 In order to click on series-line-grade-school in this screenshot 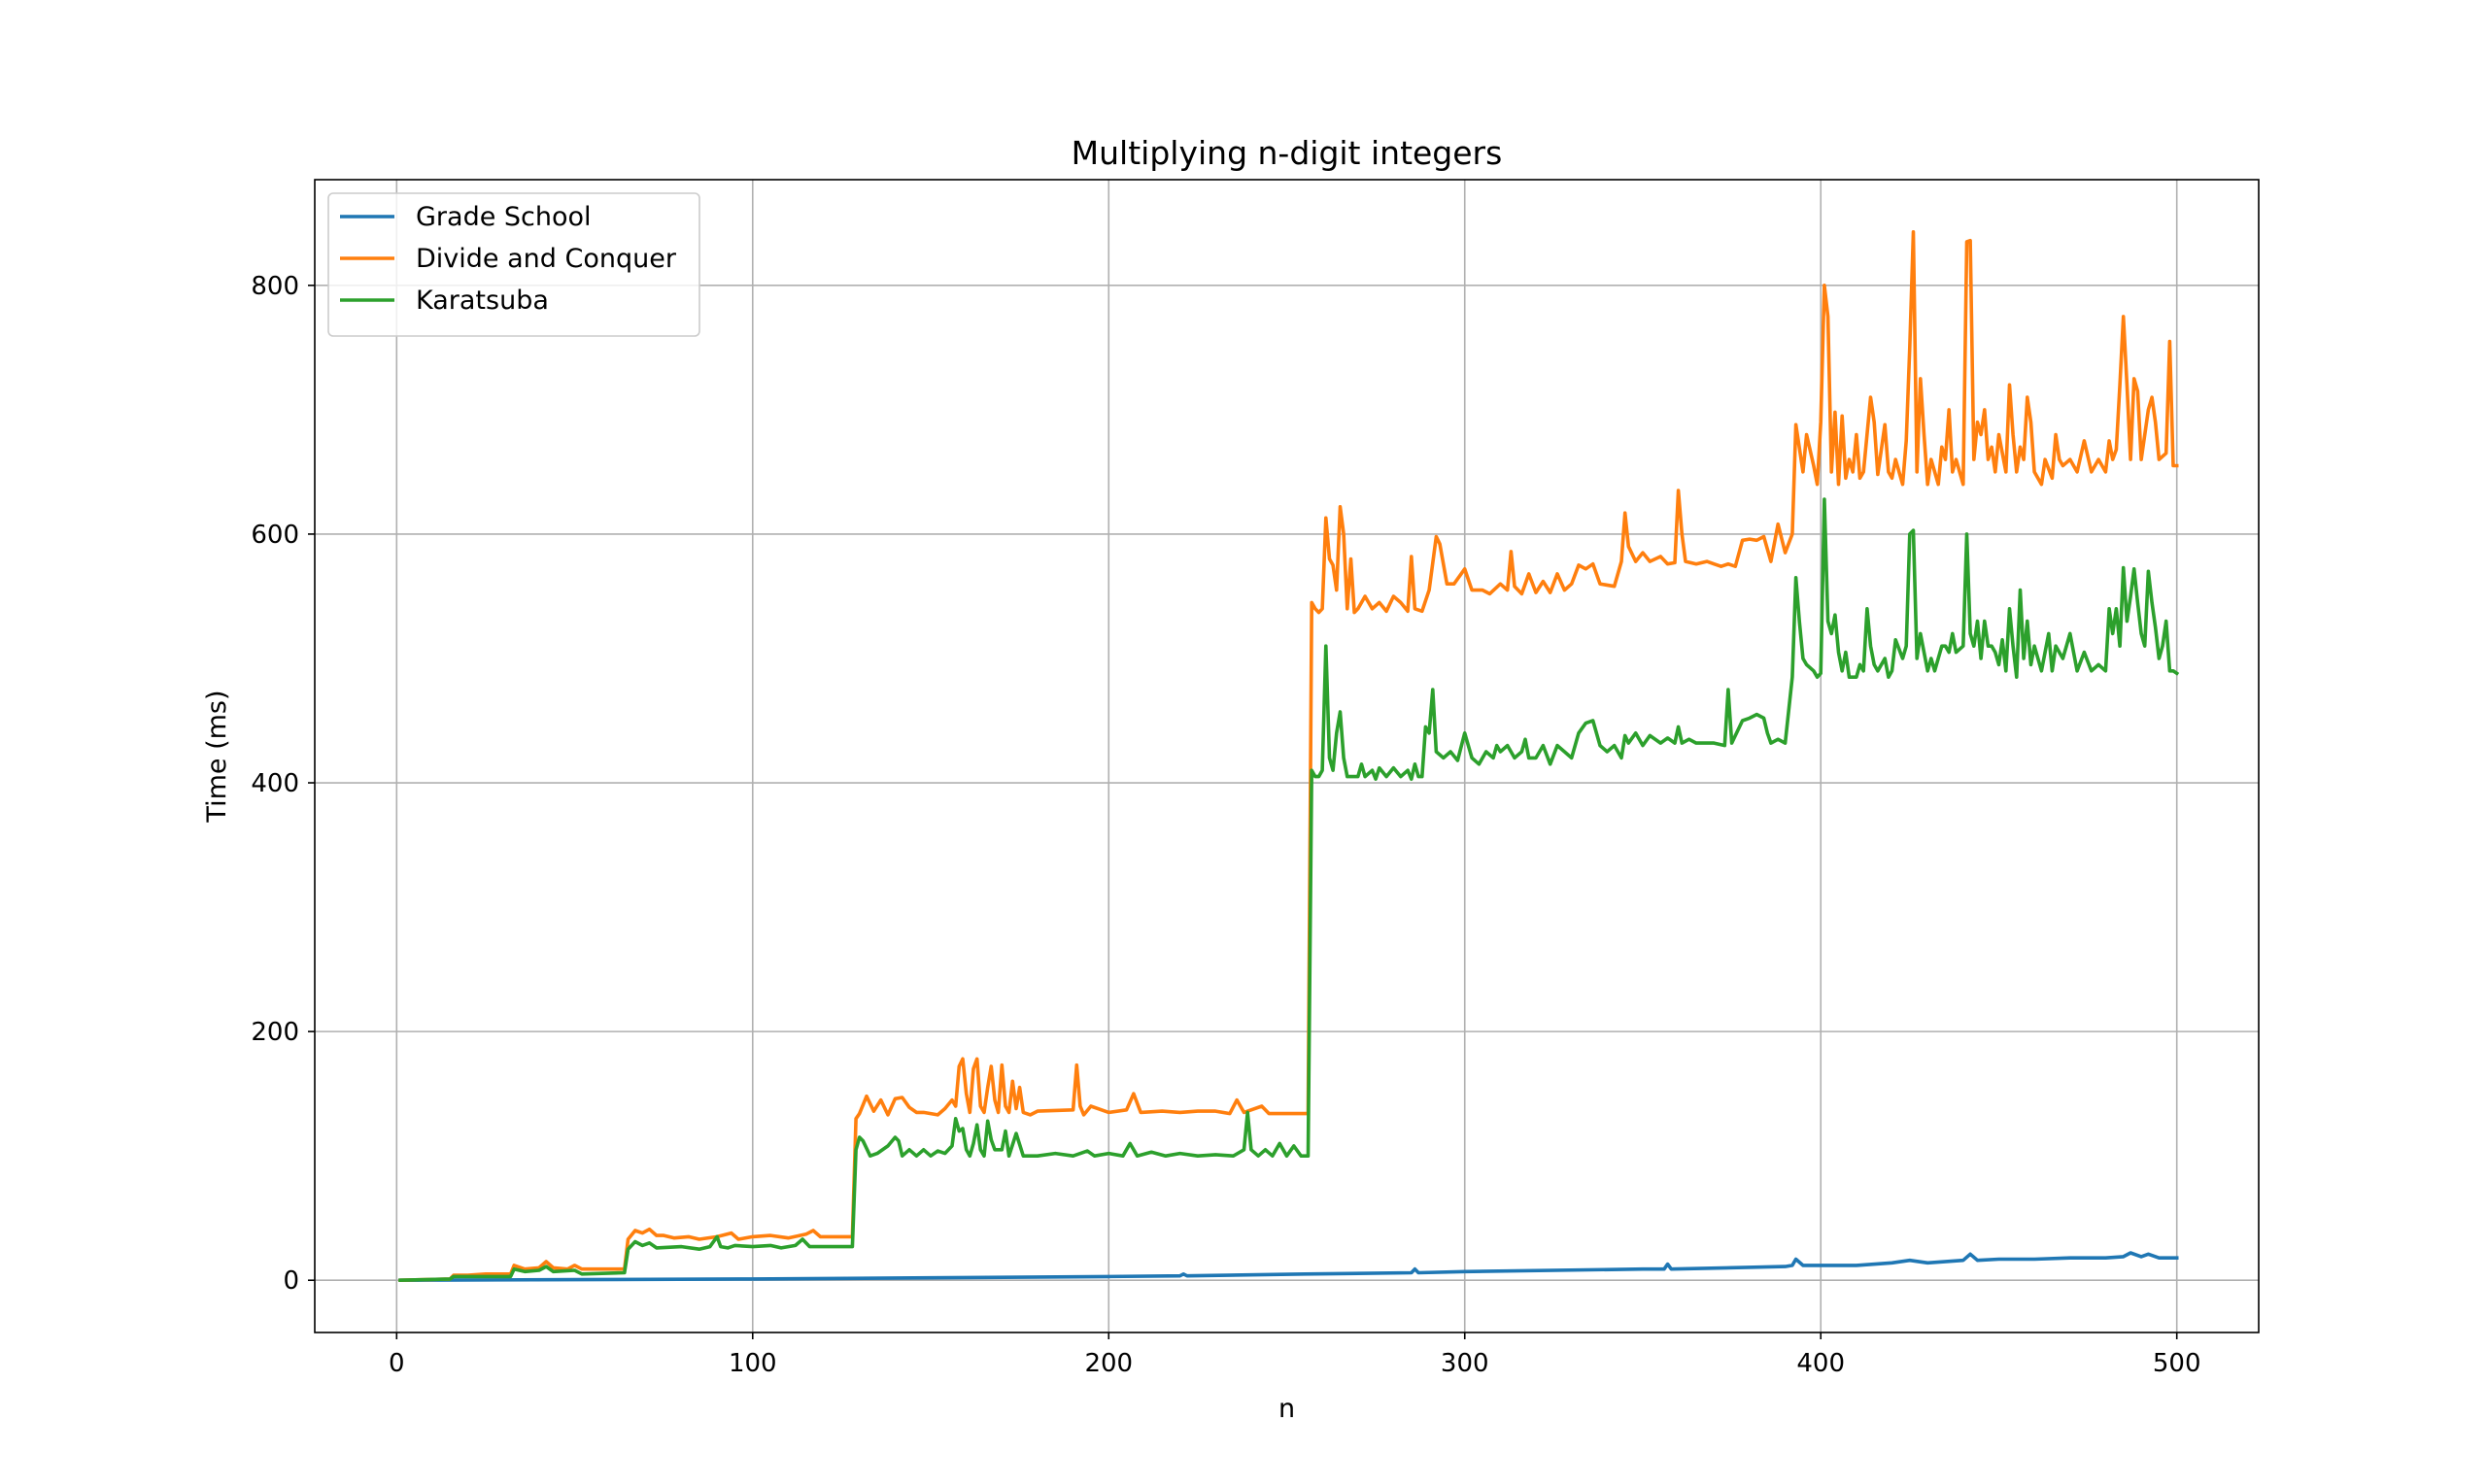, I will do `click(1288, 1267)`.